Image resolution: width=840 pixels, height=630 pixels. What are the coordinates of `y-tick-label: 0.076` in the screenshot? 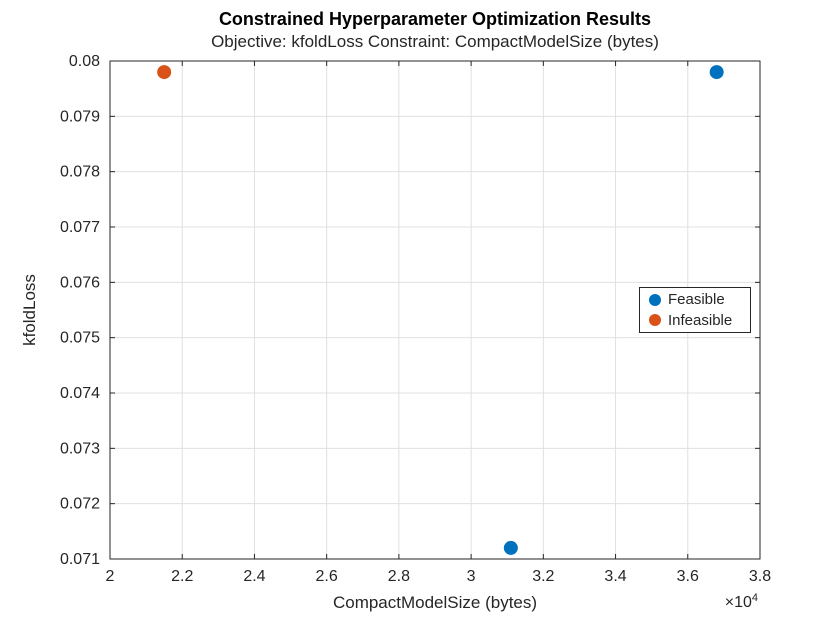 It's located at (80, 282).